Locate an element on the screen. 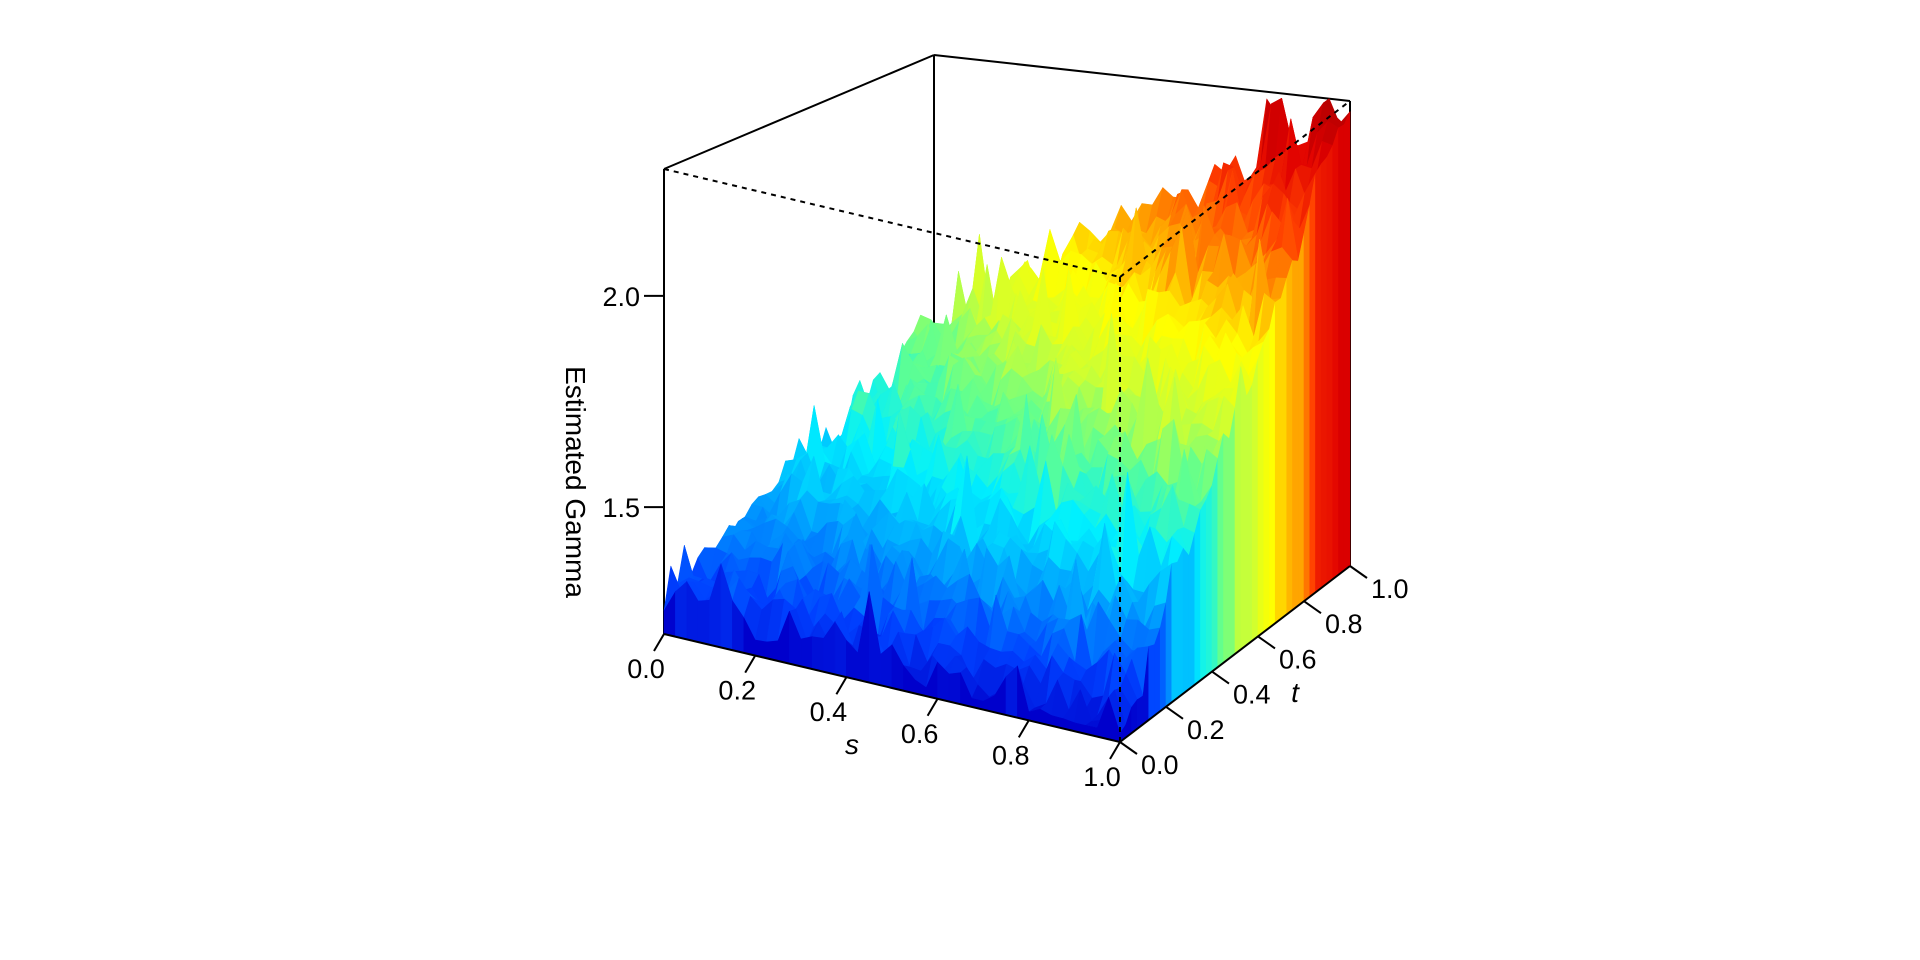  tick-label-t-0.0: 0.0 is located at coordinates (1160, 765).